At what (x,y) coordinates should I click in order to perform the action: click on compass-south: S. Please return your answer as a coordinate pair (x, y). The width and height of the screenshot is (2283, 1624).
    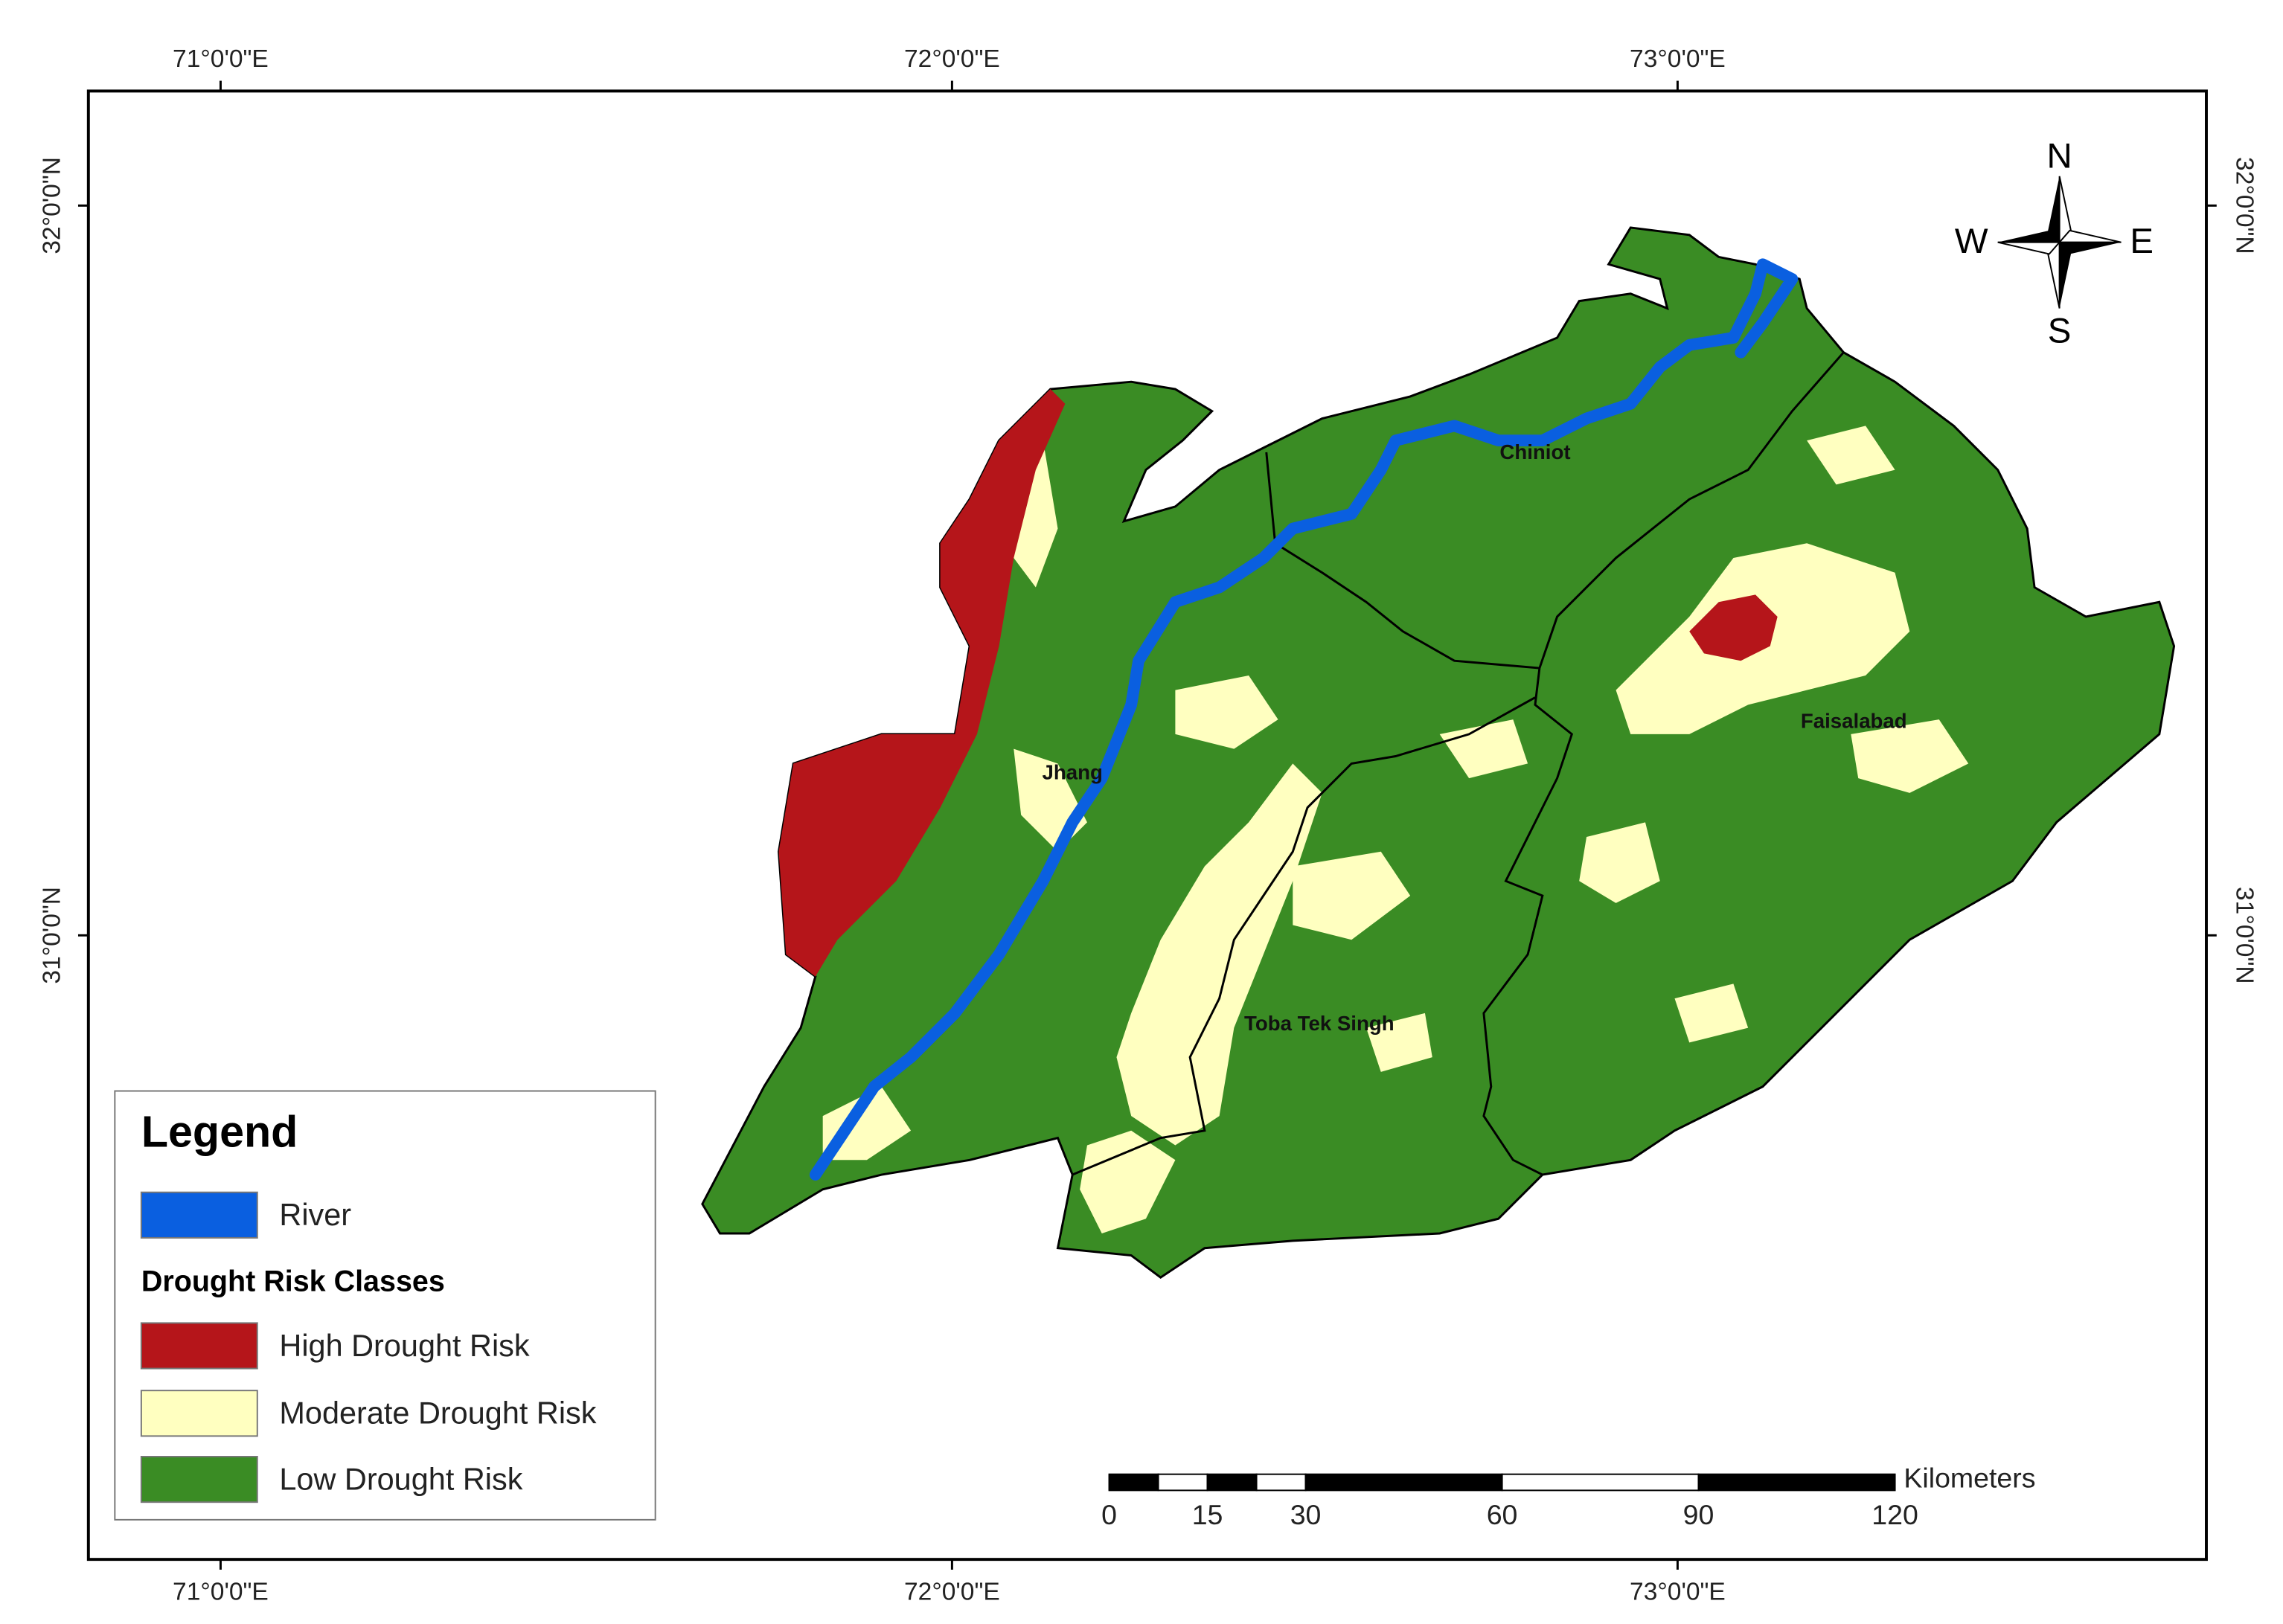
    Looking at the image, I should click on (2060, 332).